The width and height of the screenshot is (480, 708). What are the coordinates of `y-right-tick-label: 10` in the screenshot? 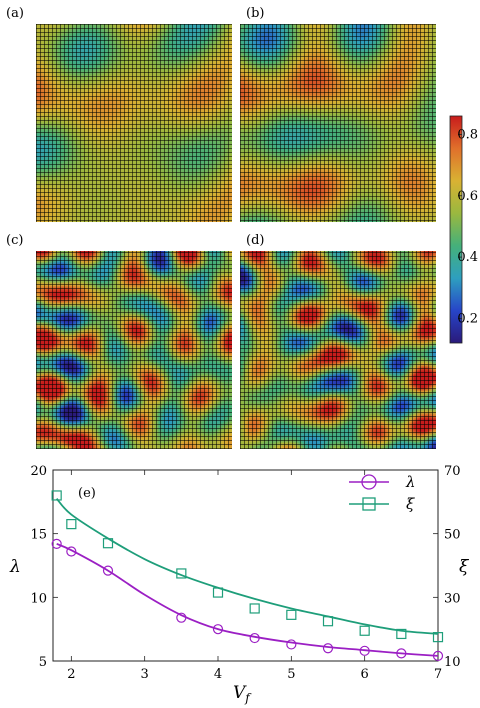 It's located at (452, 662).